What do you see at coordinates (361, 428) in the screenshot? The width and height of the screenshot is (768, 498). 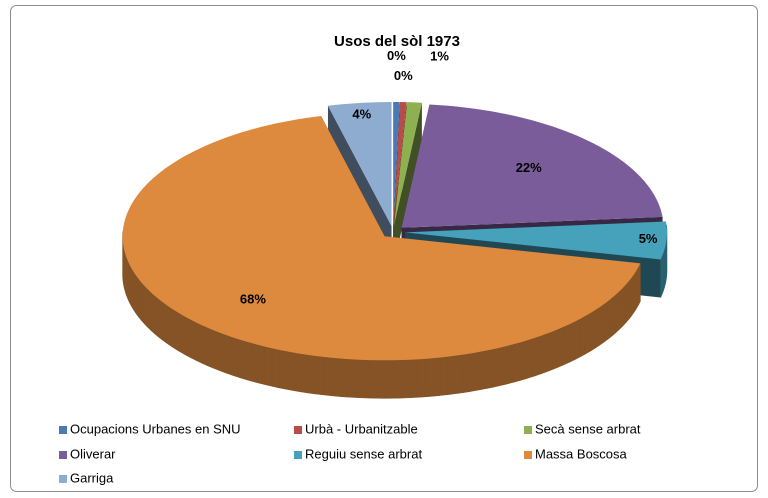 I see `legend-label: Urbà - Urbanitzable` at bounding box center [361, 428].